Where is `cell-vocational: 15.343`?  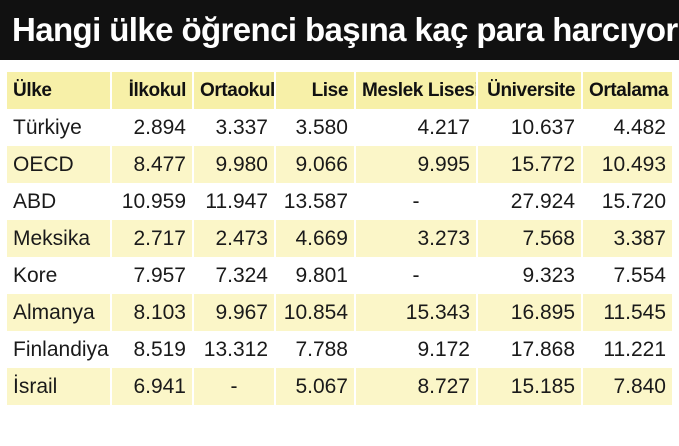 cell-vocational: 15.343 is located at coordinates (415, 312).